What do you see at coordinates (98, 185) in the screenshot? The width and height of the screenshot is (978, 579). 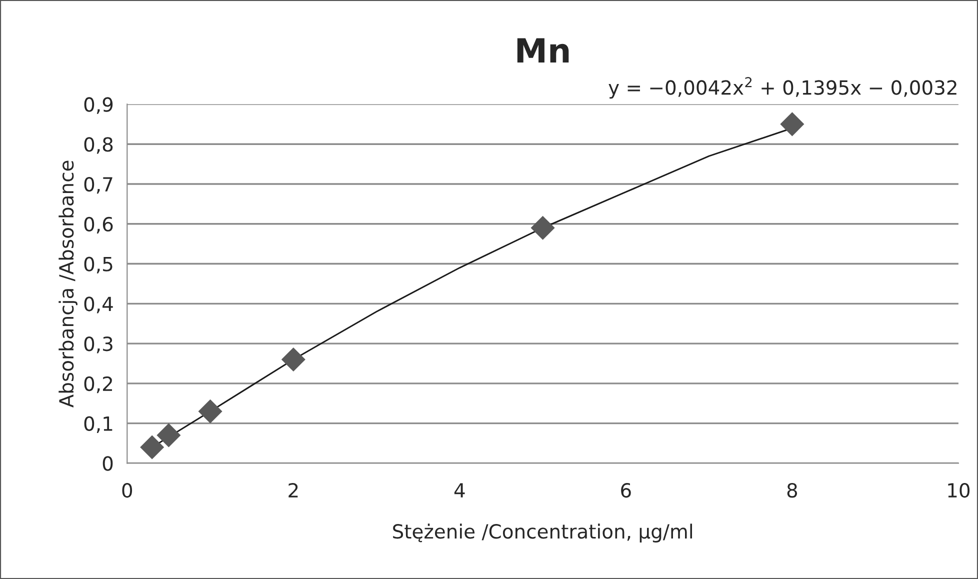 I see `y-tick-label: 0,7` at bounding box center [98, 185].